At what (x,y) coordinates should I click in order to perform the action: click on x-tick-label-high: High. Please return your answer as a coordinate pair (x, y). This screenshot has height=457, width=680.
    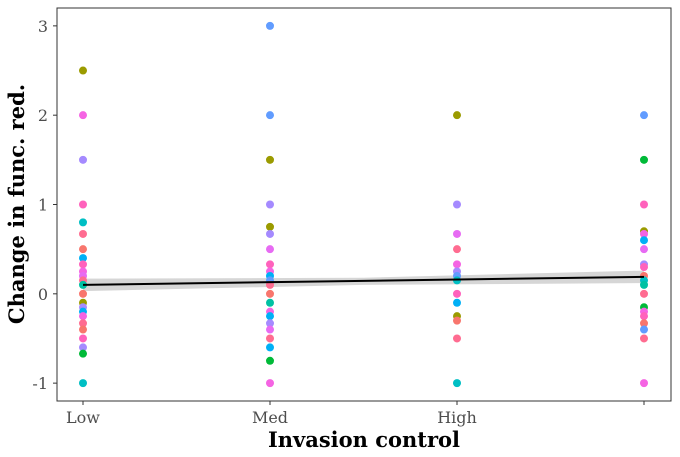
    Looking at the image, I should click on (457, 417).